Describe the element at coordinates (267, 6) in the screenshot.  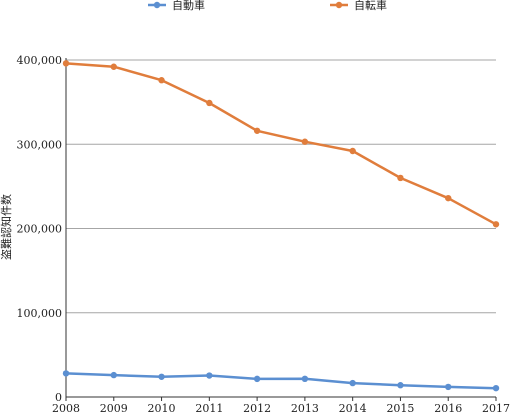
I see `legend: 自動車 自転車` at that location.